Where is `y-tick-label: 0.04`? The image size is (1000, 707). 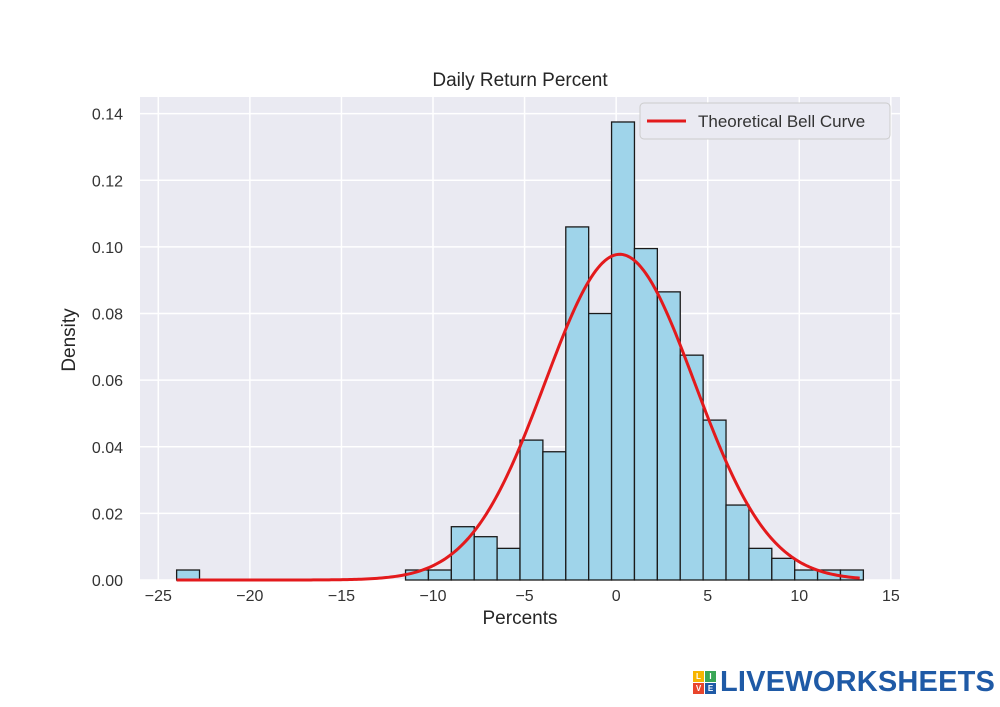 y-tick-label: 0.04 is located at coordinates (107, 448).